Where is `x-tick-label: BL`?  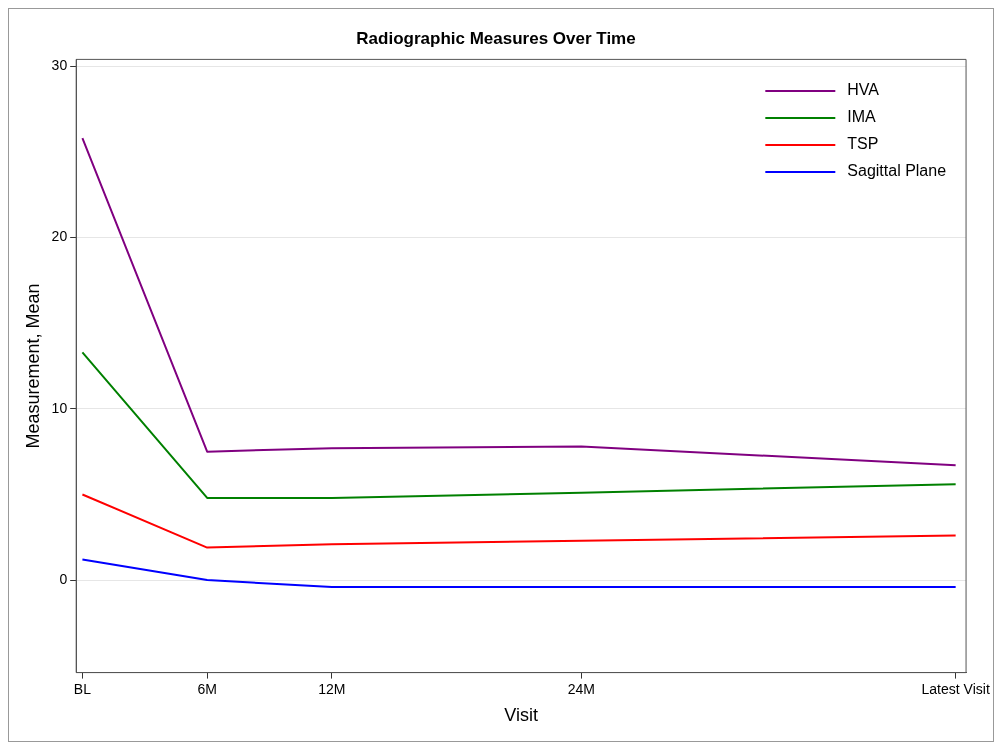 x-tick-label: BL is located at coordinates (82, 688).